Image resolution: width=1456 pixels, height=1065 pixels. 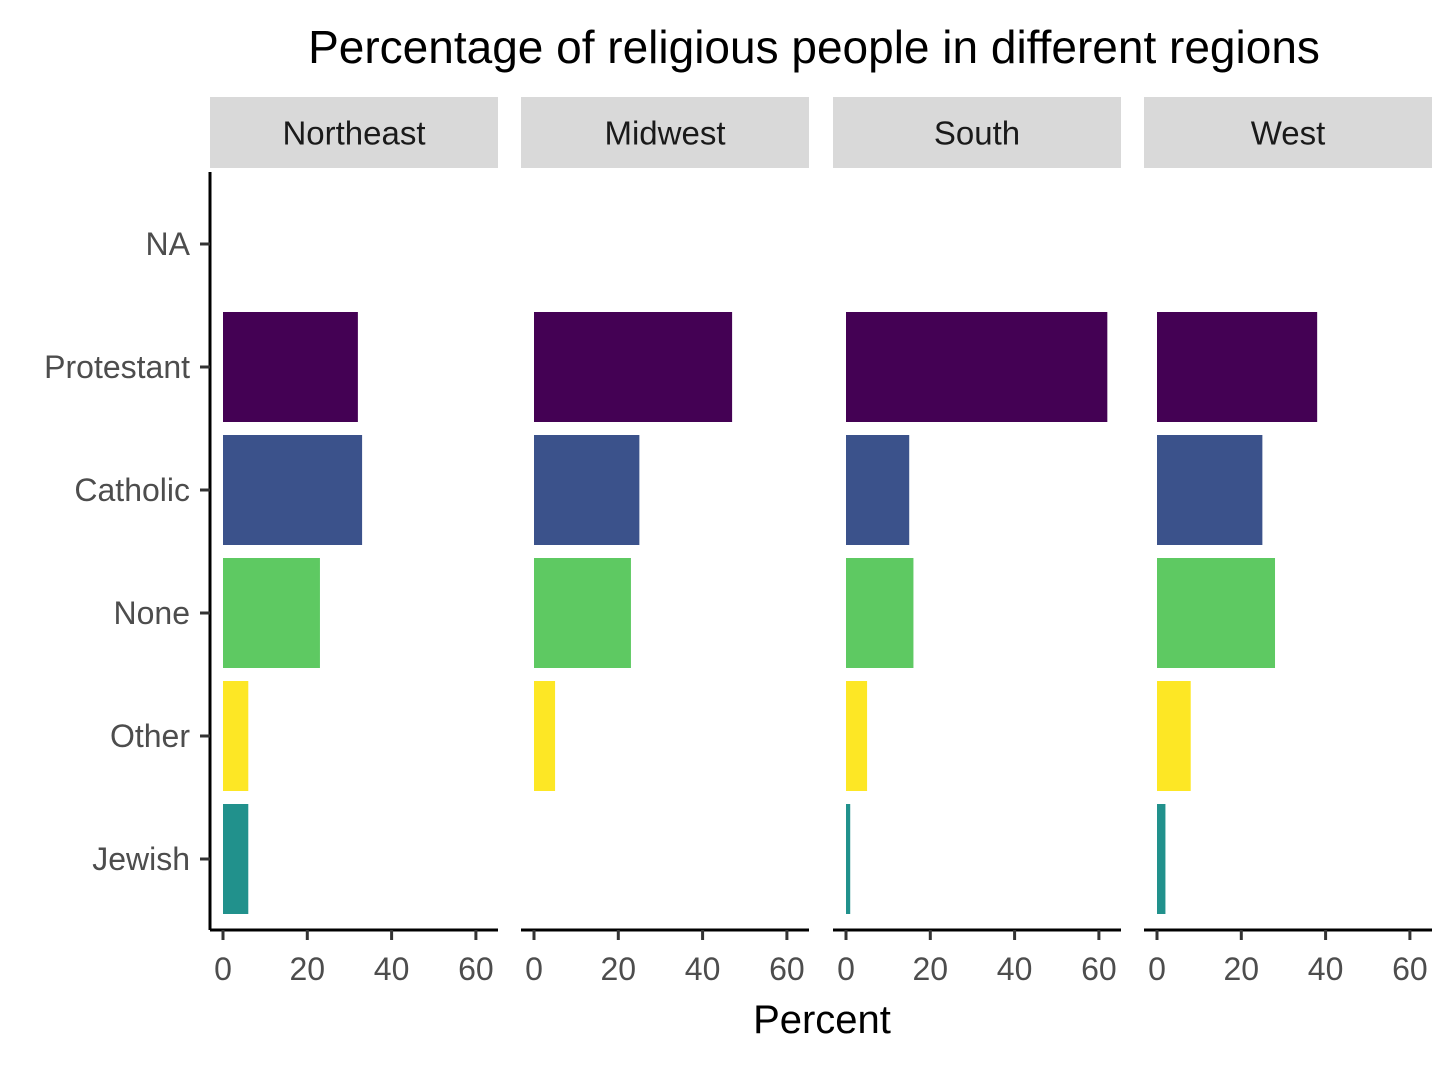 I want to click on bar-south-jewish, so click(x=848, y=859).